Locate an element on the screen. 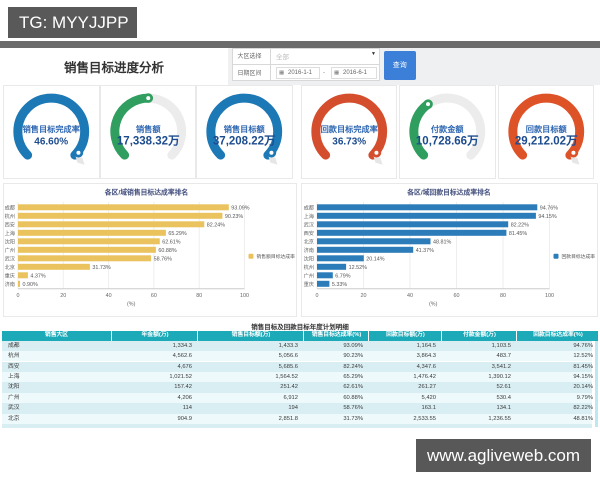 The height and width of the screenshot is (480, 600). svg-text: 10,728.66万 is located at coordinates (447, 141).